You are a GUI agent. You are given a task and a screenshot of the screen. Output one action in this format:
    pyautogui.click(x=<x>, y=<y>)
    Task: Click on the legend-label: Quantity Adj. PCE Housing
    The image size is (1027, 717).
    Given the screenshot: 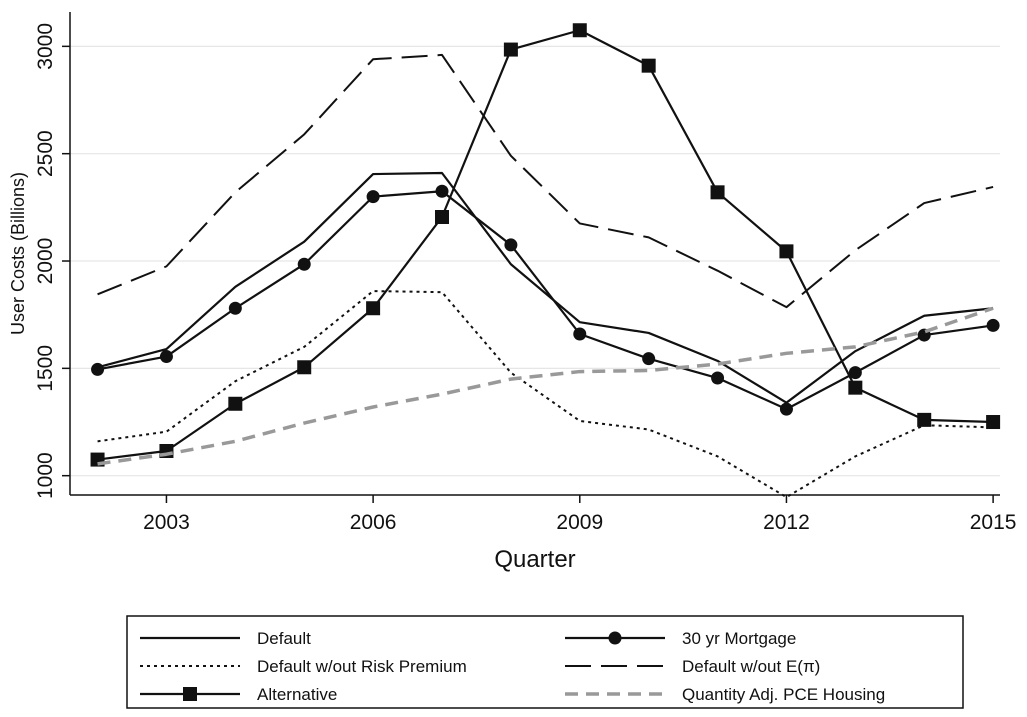 What is the action you would take?
    pyautogui.click(x=783, y=694)
    